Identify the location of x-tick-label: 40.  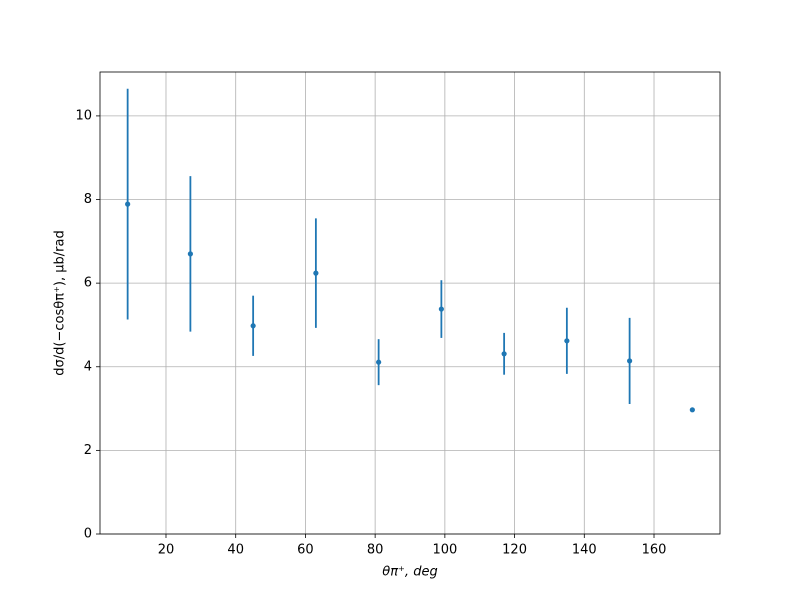
(235, 550).